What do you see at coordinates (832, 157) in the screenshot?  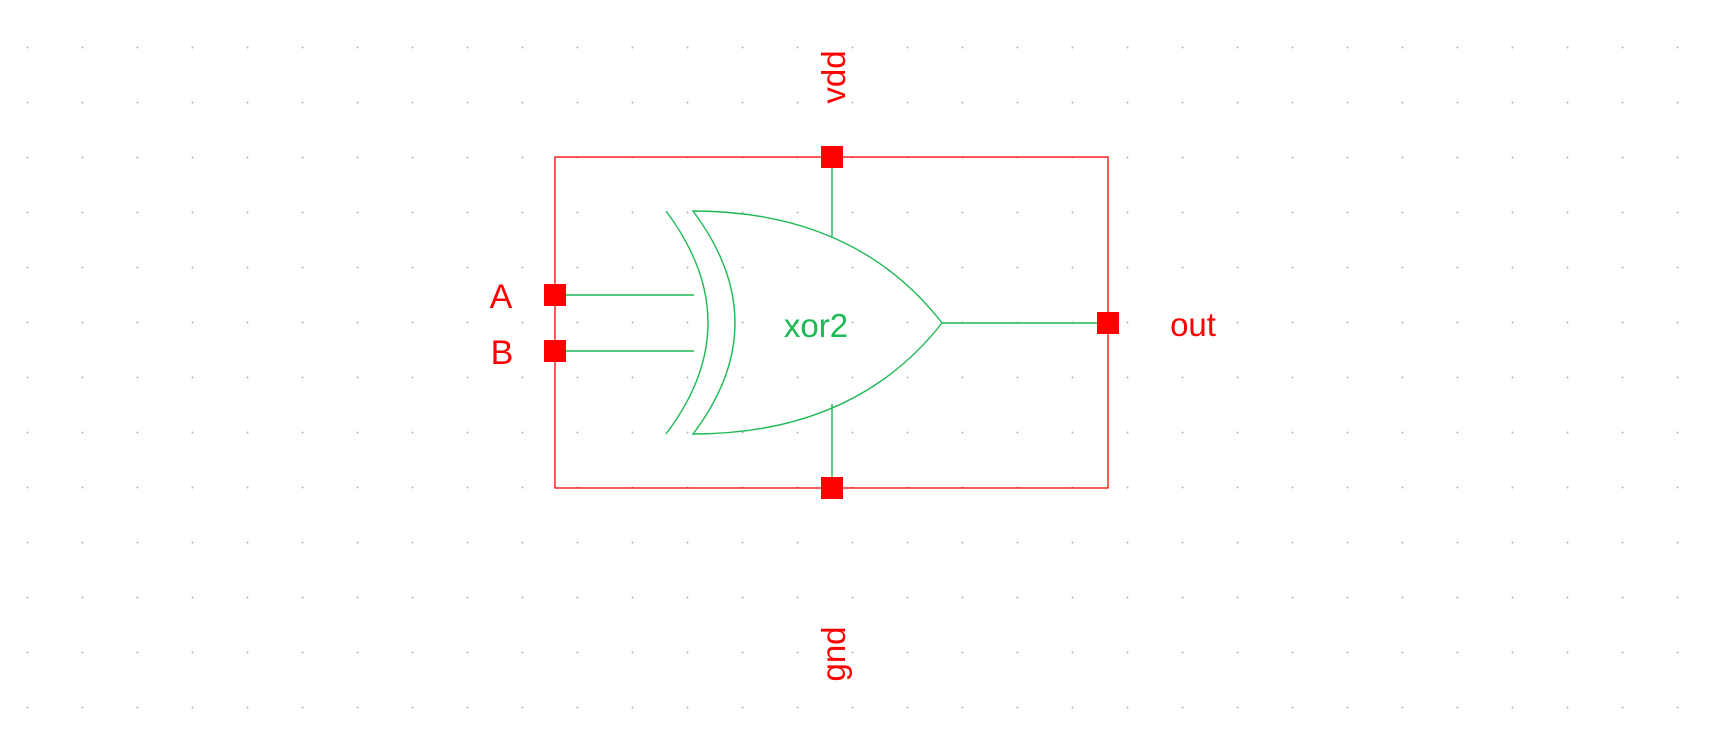 I see `pin-vdd` at bounding box center [832, 157].